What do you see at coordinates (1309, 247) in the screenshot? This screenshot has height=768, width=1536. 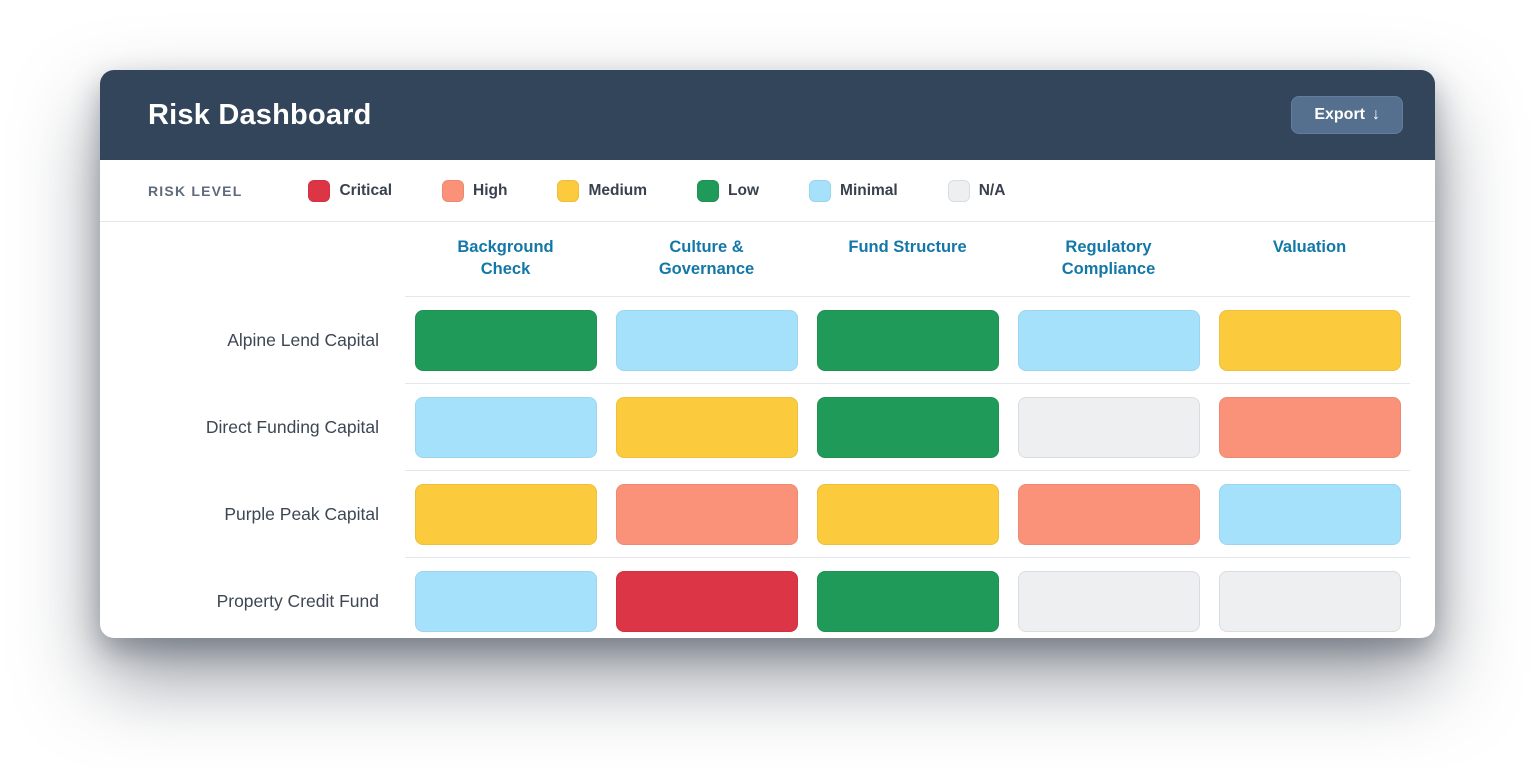 I see `column-header-valuation: Valuation` at bounding box center [1309, 247].